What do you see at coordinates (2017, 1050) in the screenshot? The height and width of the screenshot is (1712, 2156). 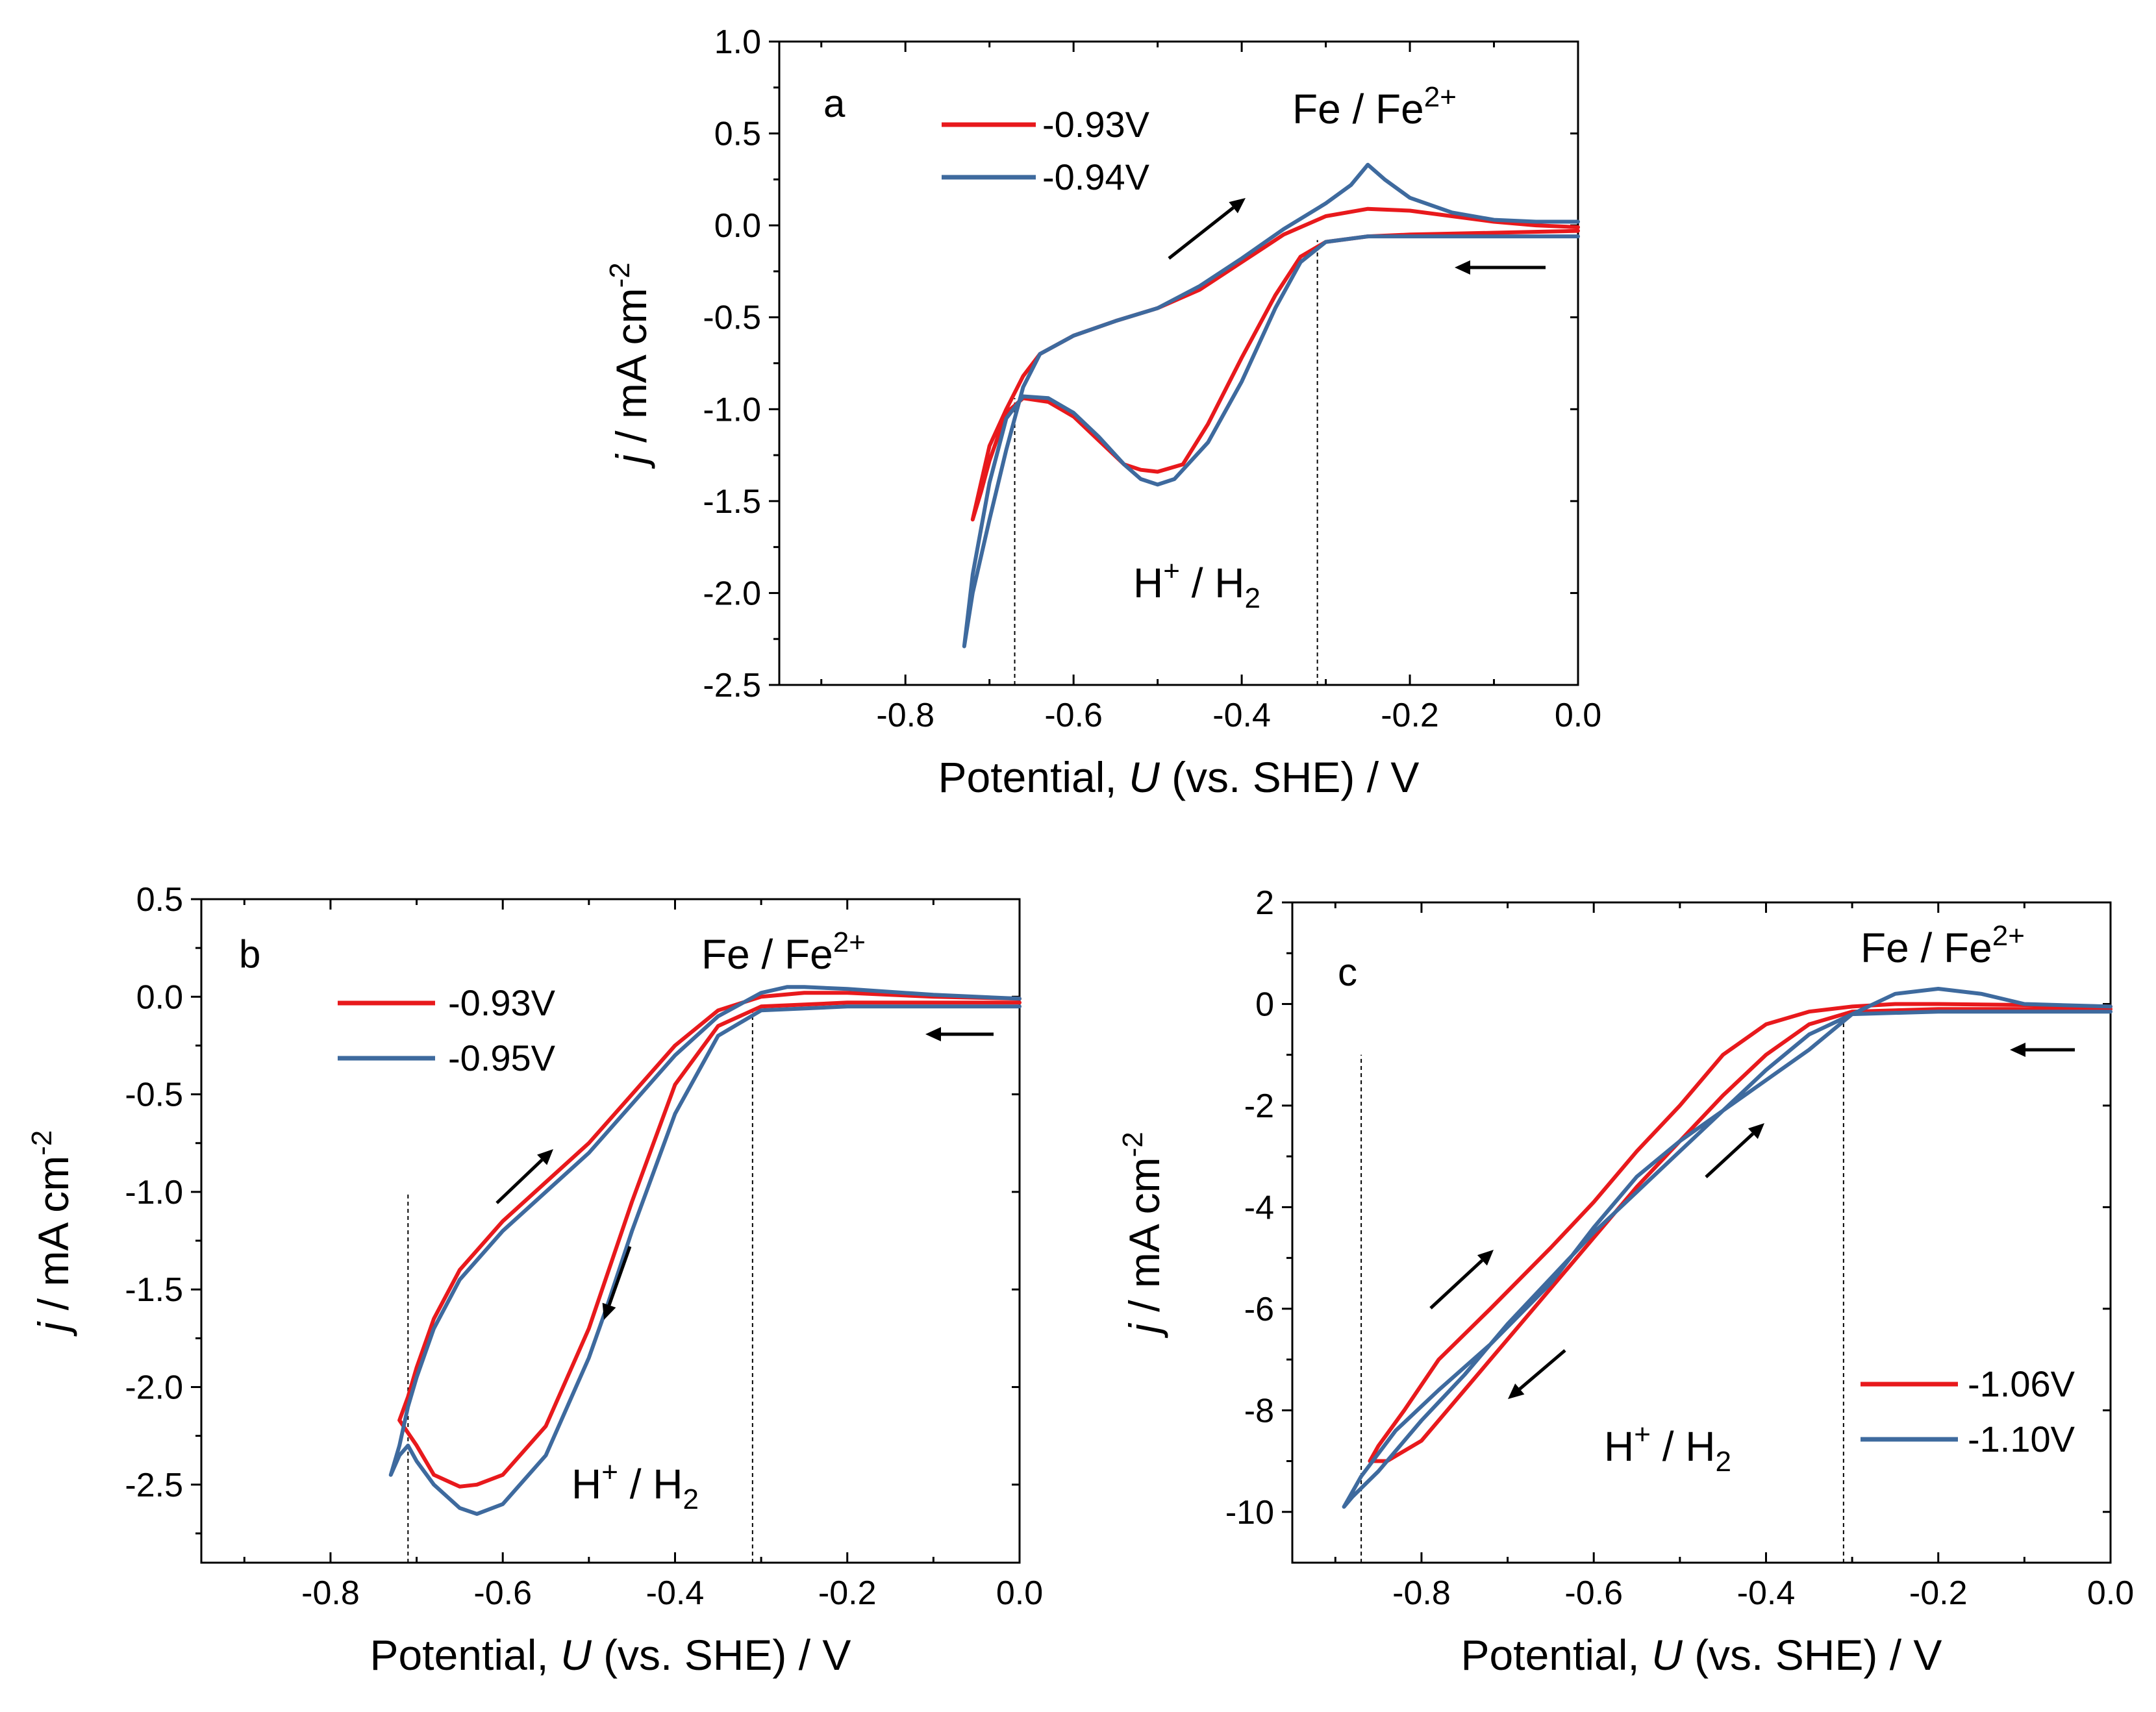 I see `scan-arrow-4-head` at bounding box center [2017, 1050].